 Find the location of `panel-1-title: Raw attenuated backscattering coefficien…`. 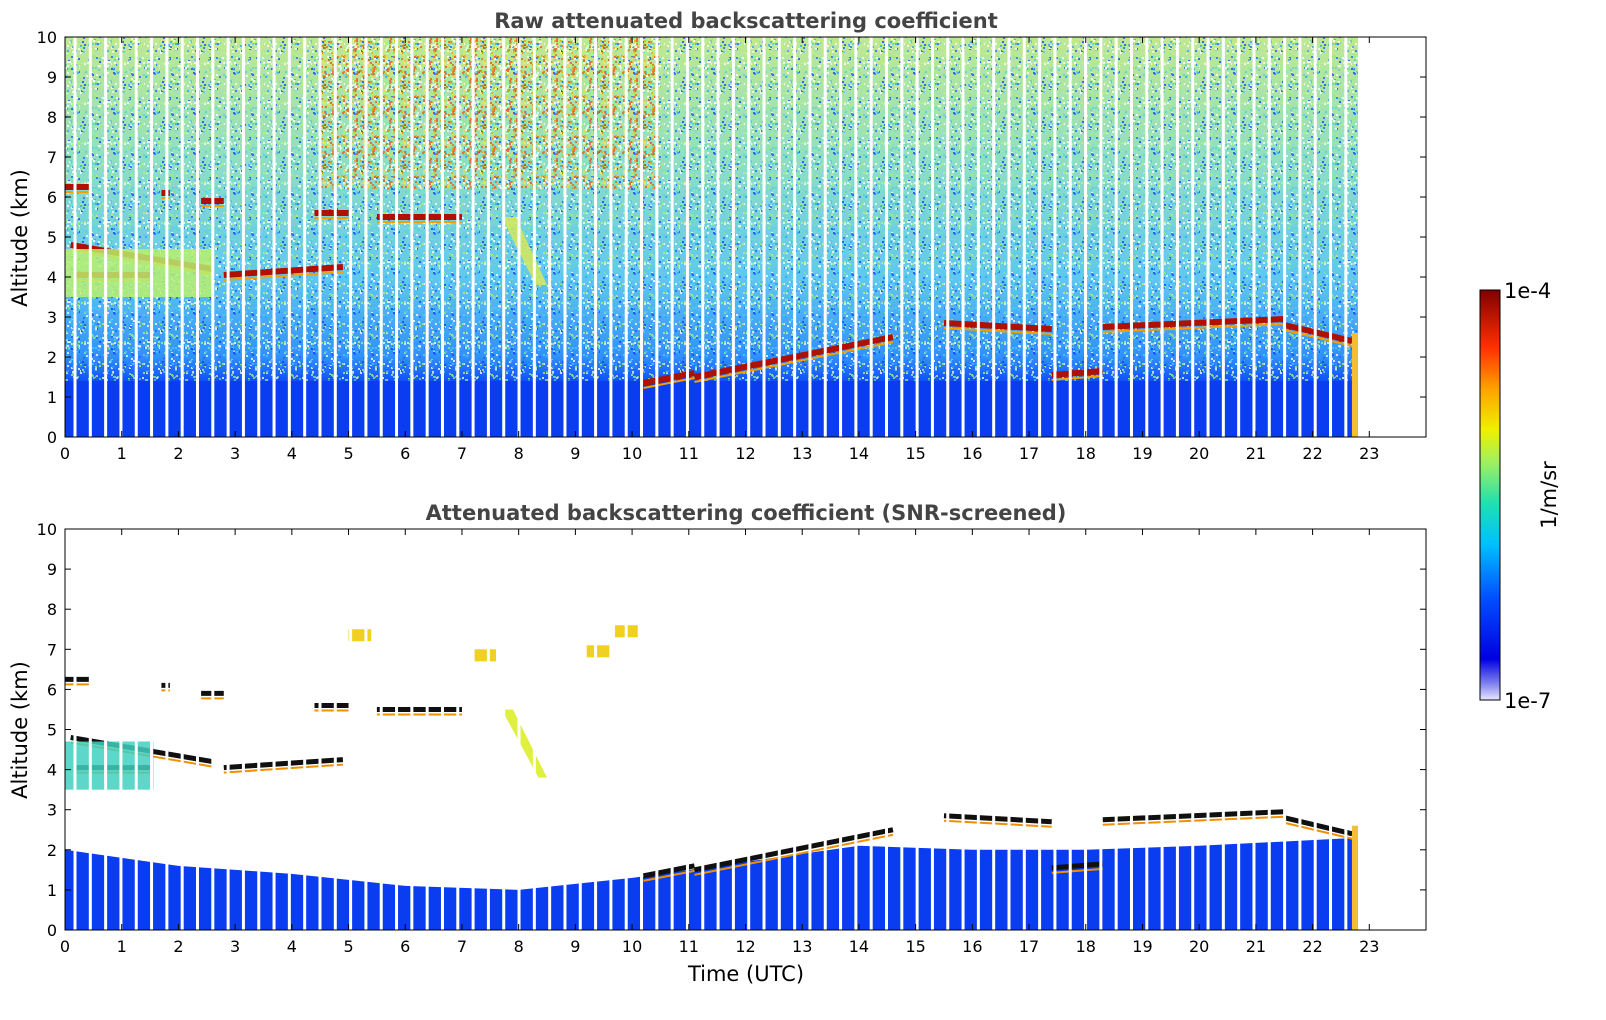

panel-1-title: Raw attenuated backscattering coefficien… is located at coordinates (746, 21).